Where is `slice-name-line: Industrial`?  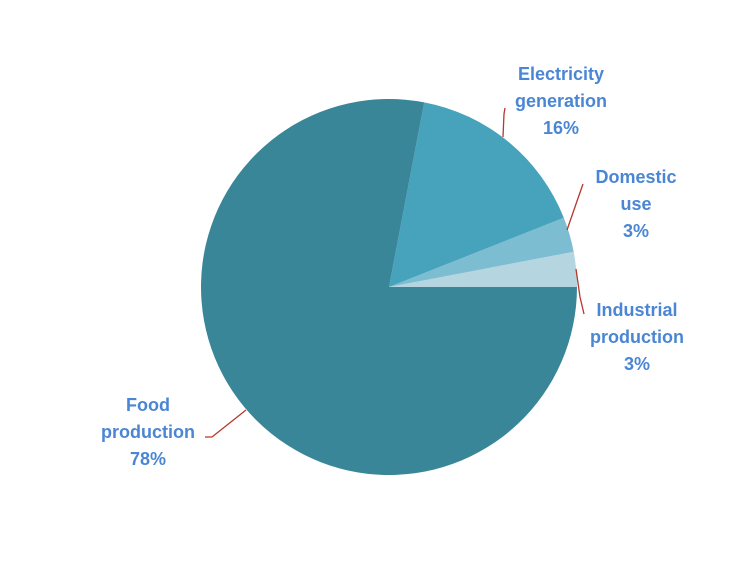 slice-name-line: Industrial is located at coordinates (636, 310).